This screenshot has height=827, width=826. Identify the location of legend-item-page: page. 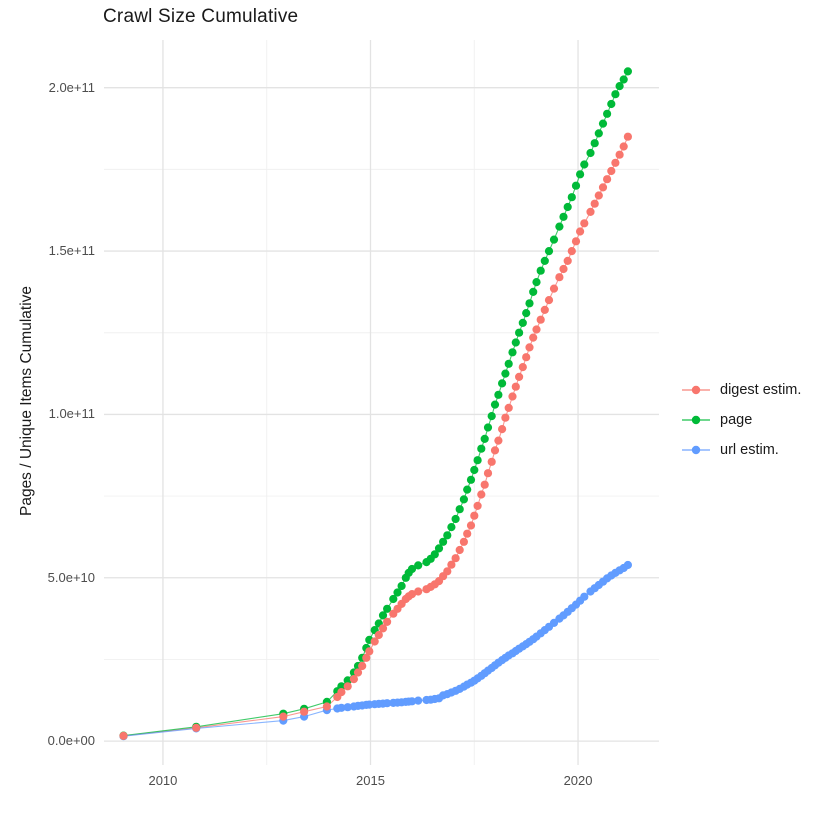
(741, 419).